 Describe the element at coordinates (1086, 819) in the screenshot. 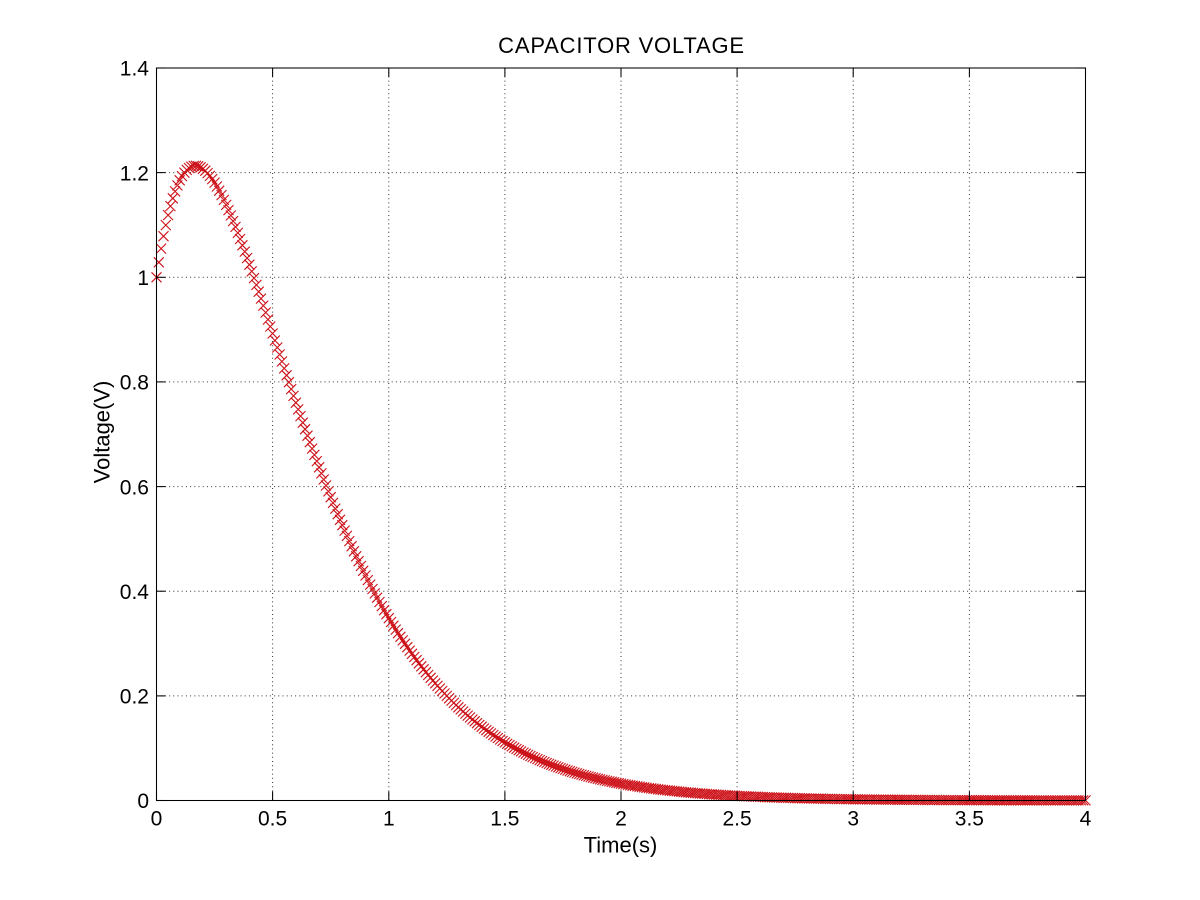

I see `svg-text: 4` at that location.